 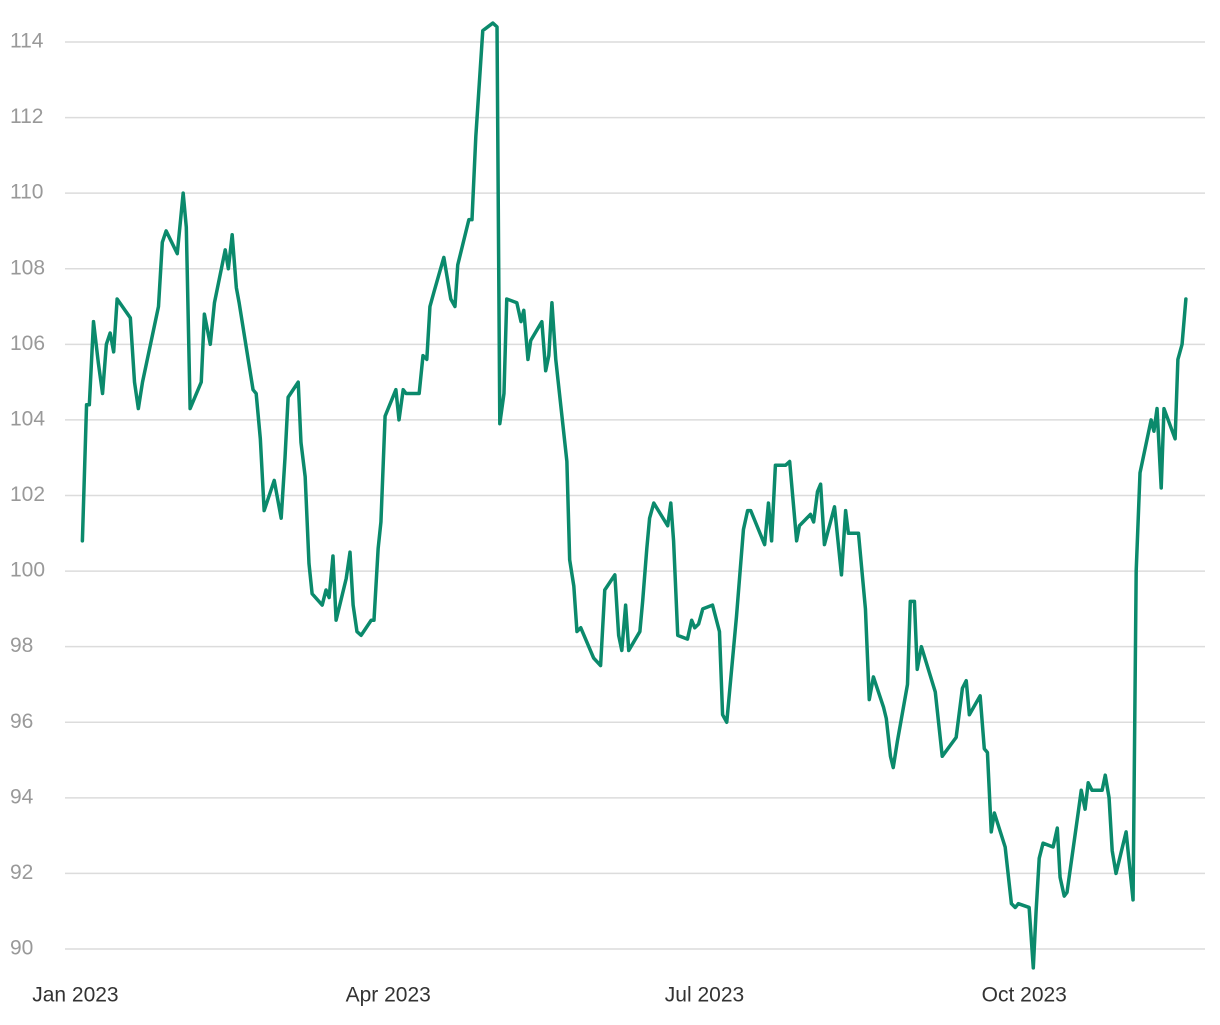 I want to click on y-tick-label: 94, so click(x=22, y=796).